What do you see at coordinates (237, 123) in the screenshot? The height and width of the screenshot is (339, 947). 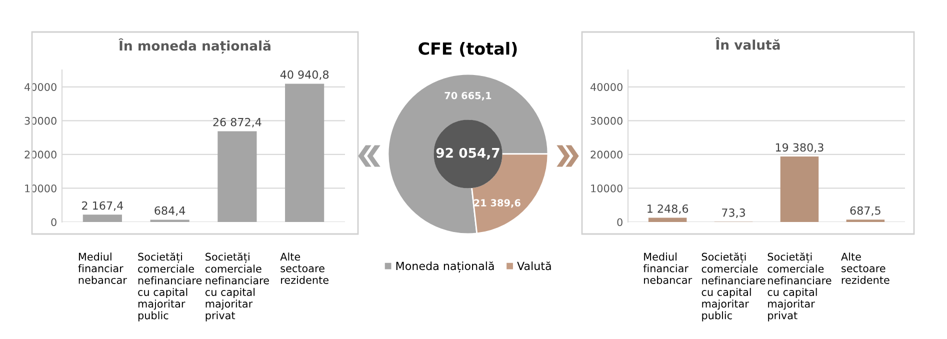 I see `data-label: 26 872,4` at bounding box center [237, 123].